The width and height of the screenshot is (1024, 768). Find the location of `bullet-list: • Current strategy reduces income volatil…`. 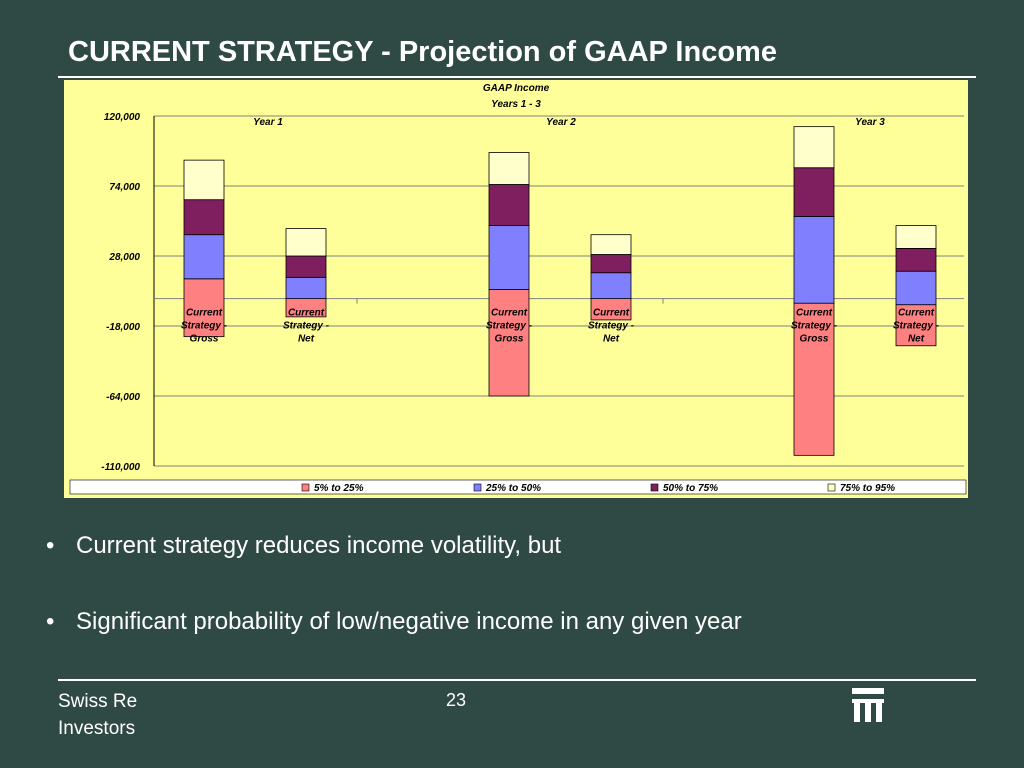

bullet-list: • Current strategy reduces income volatil… is located at coordinates (393, 584).